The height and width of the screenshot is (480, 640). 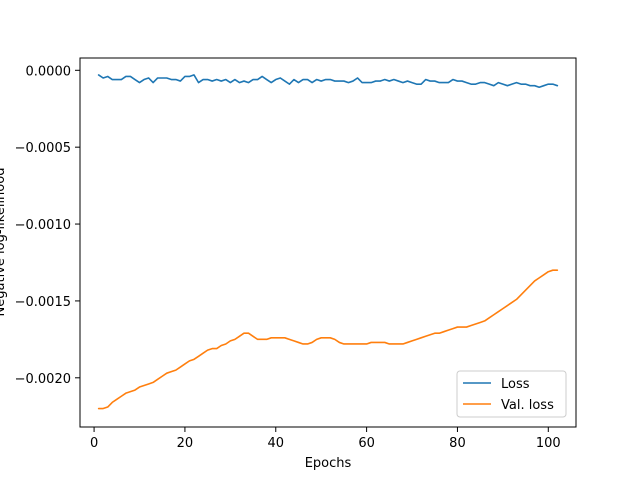 What do you see at coordinates (325, 439) in the screenshot?
I see `x-axis: 0 20 40 60 80 100` at bounding box center [325, 439].